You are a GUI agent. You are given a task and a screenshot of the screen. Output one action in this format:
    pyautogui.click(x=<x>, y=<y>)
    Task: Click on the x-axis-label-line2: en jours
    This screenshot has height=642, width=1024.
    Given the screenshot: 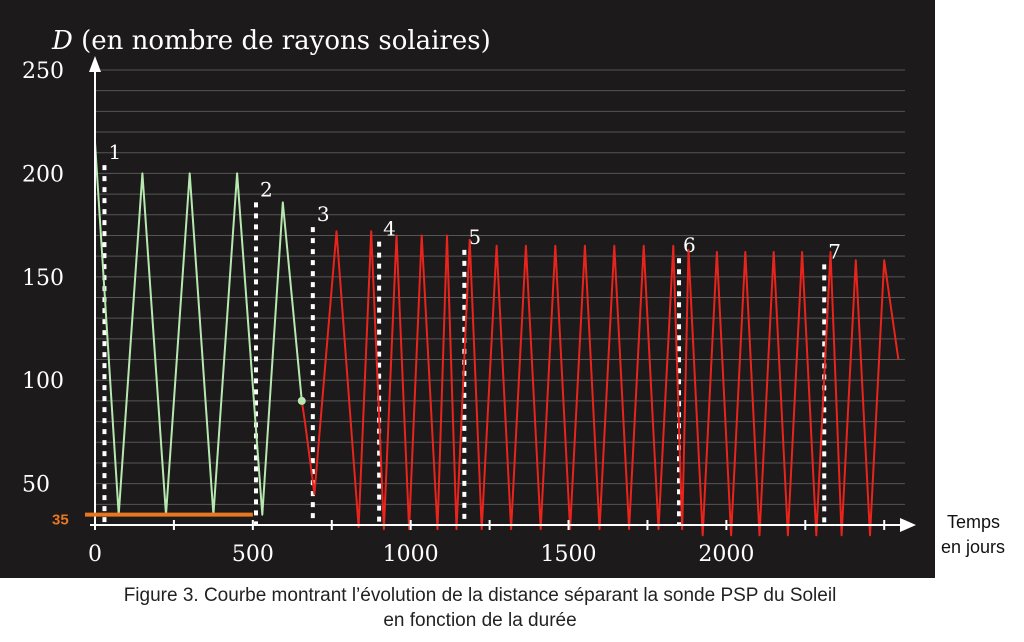 What is the action you would take?
    pyautogui.click(x=973, y=547)
    